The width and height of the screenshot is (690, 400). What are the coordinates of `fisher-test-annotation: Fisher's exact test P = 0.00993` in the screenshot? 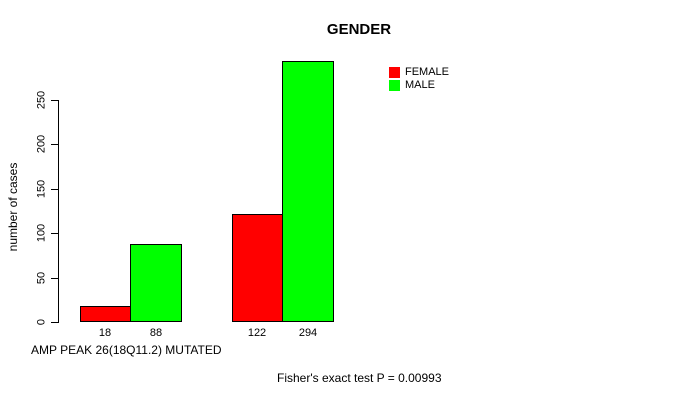 It's located at (359, 378).